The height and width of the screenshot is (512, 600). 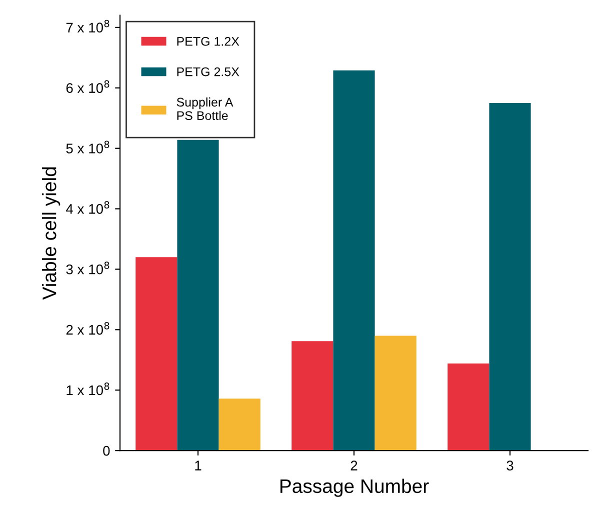 What do you see at coordinates (88, 389) in the screenshot?
I see `y-tick-label: 1 x 10$^{8}$` at bounding box center [88, 389].